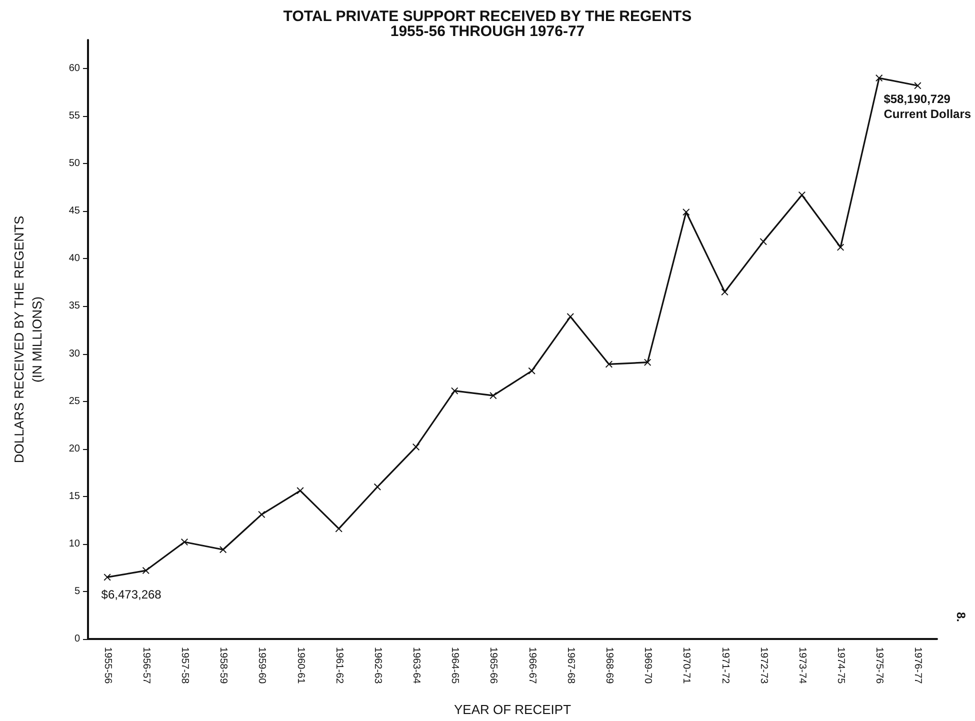 The image size is (975, 721). What do you see at coordinates (763, 665) in the screenshot?
I see `x-tick-label: 1972-73` at bounding box center [763, 665].